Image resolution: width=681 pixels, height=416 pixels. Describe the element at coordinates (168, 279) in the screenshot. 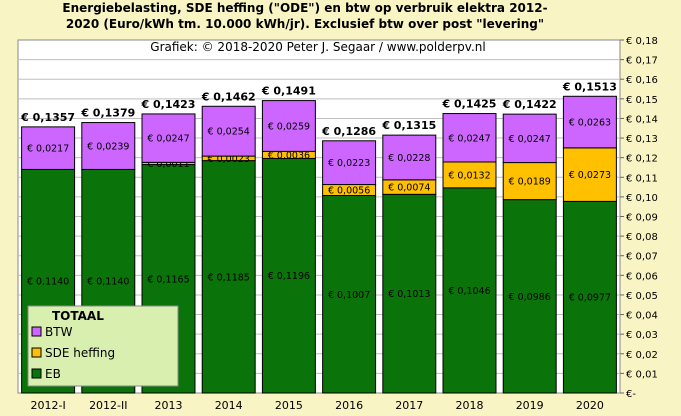

I see `segment-value-label: € 0,1165` at that location.